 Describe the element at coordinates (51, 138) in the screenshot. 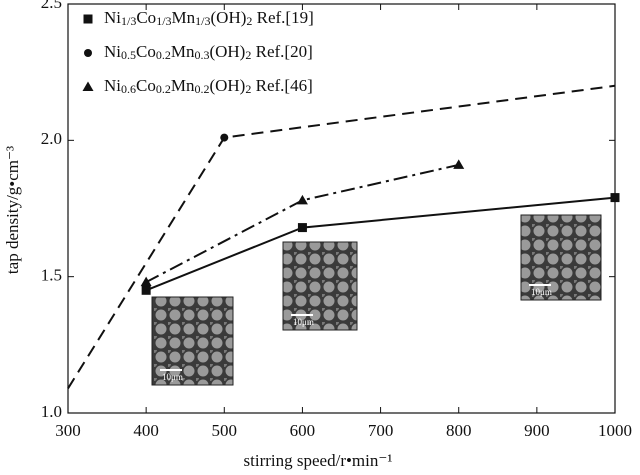

I see `y-tick-label: 2.0` at that location.